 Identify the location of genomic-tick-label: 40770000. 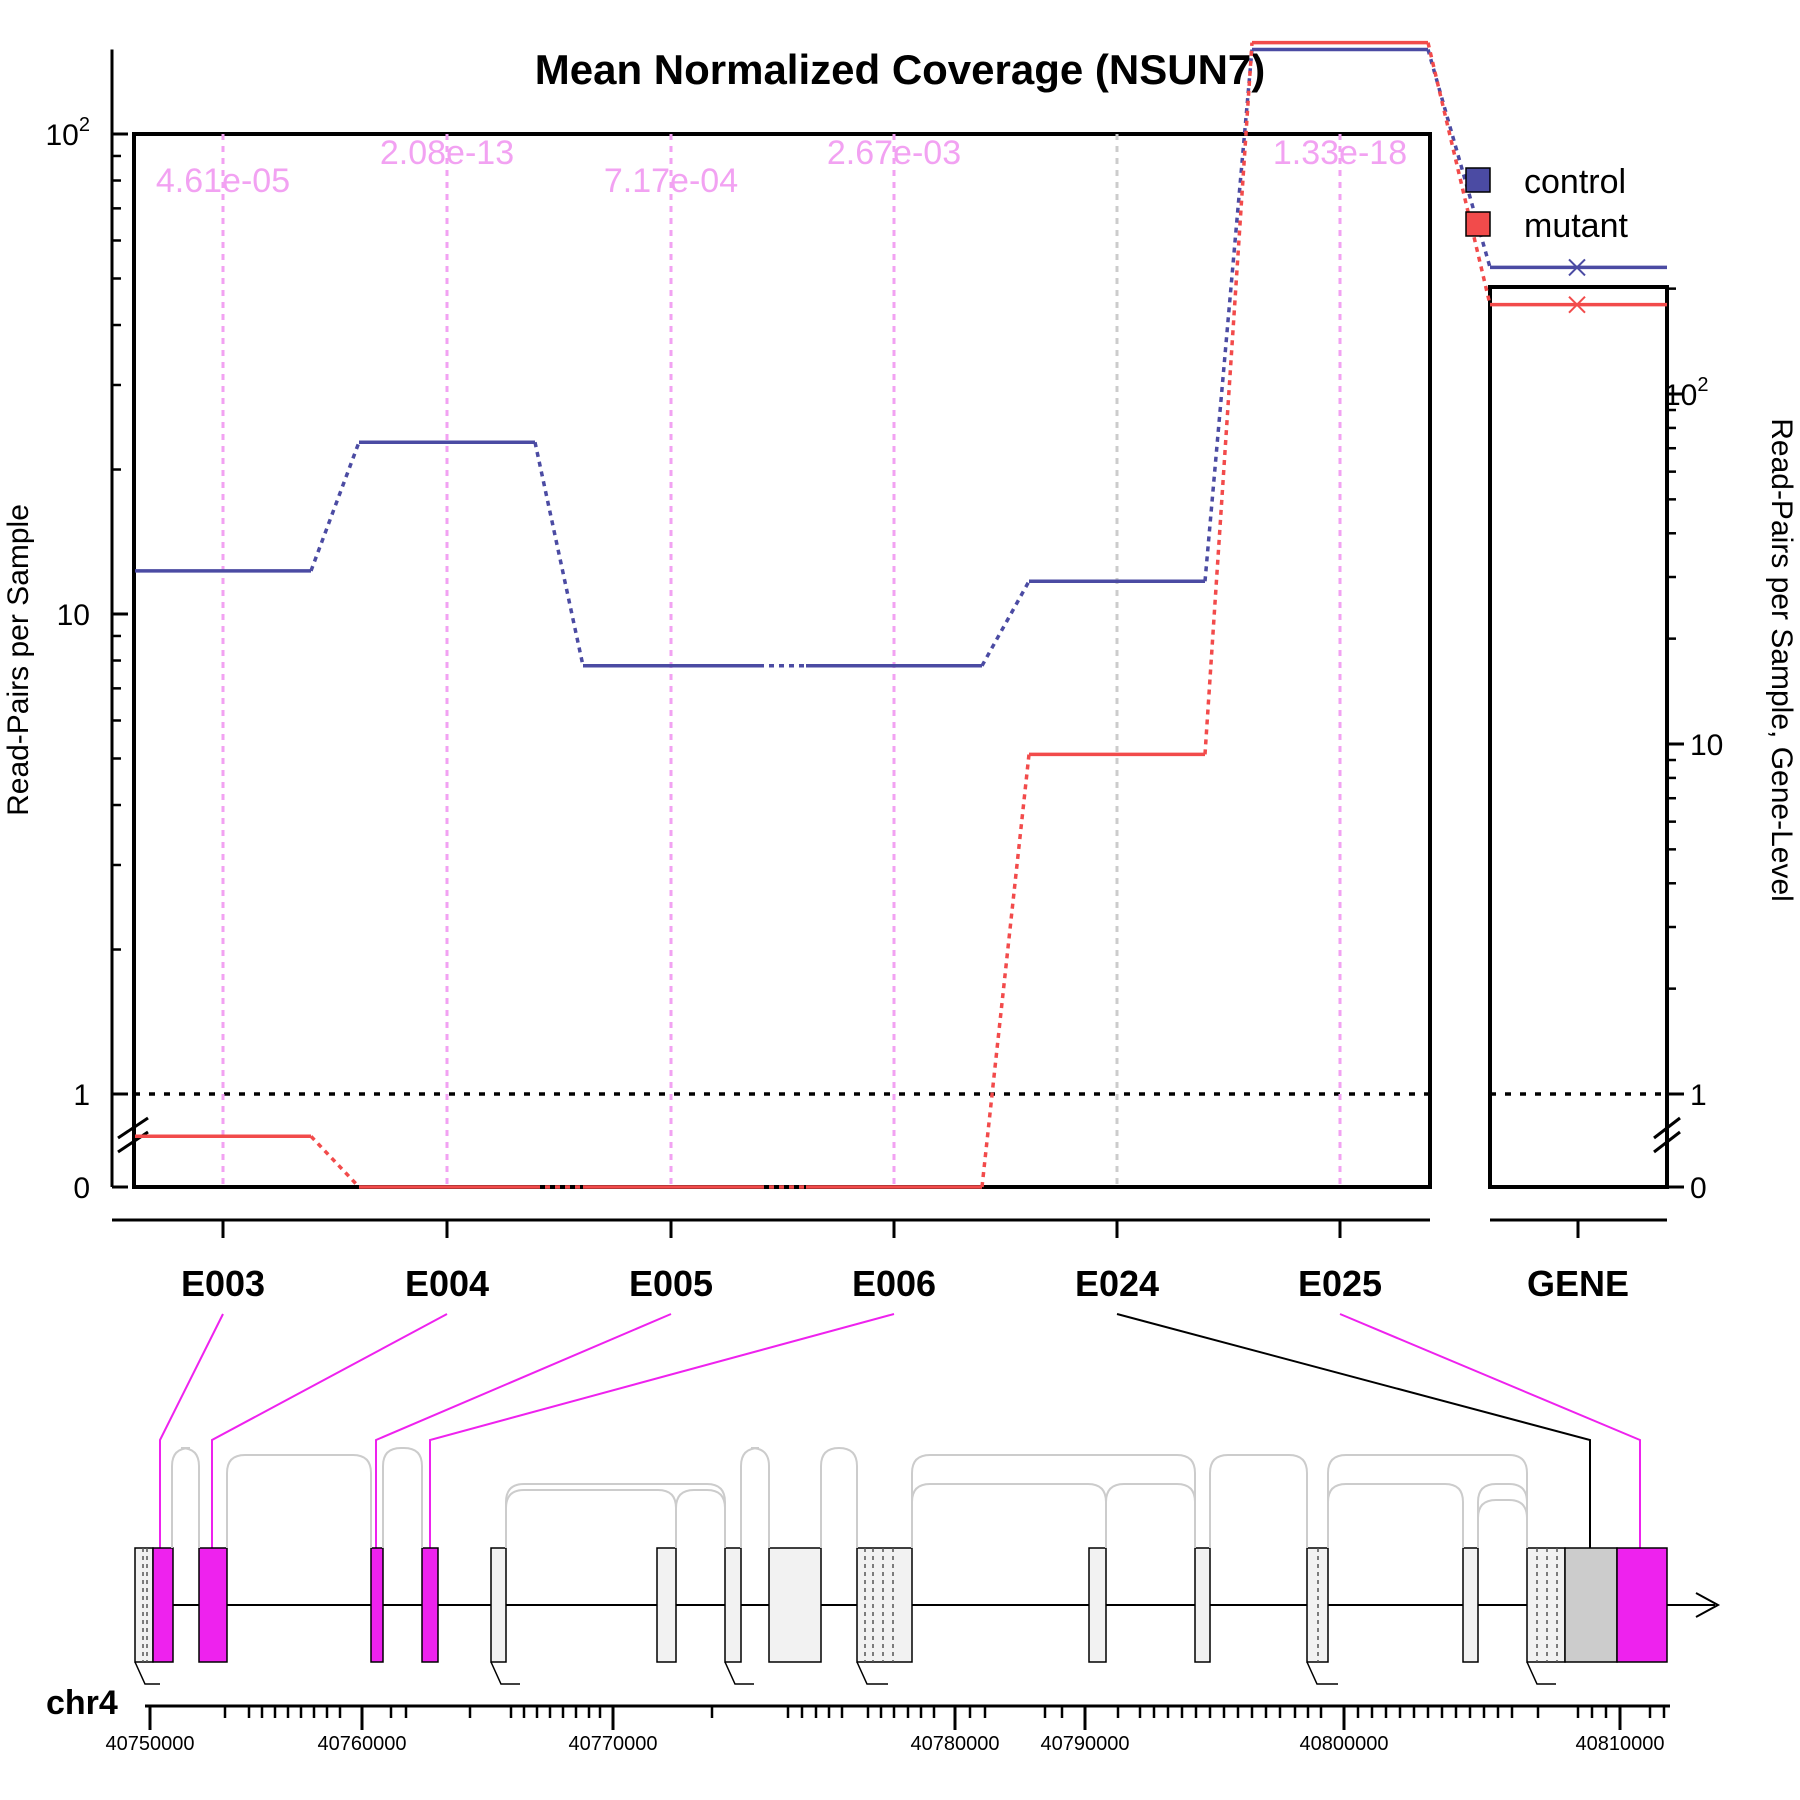
(613, 1744).